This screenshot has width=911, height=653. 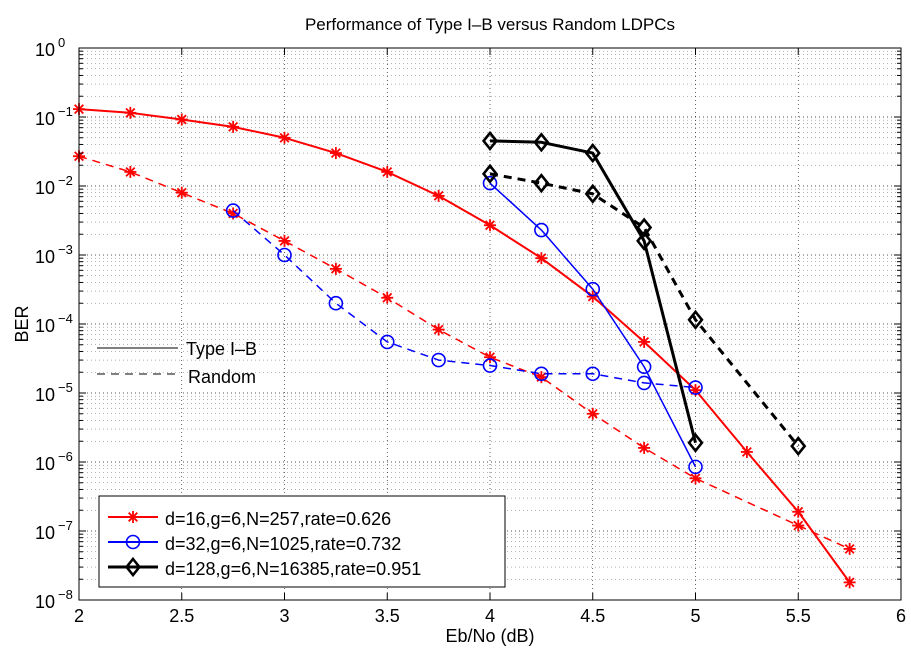 I want to click on x-tick-label: 3.5, so click(x=387, y=616).